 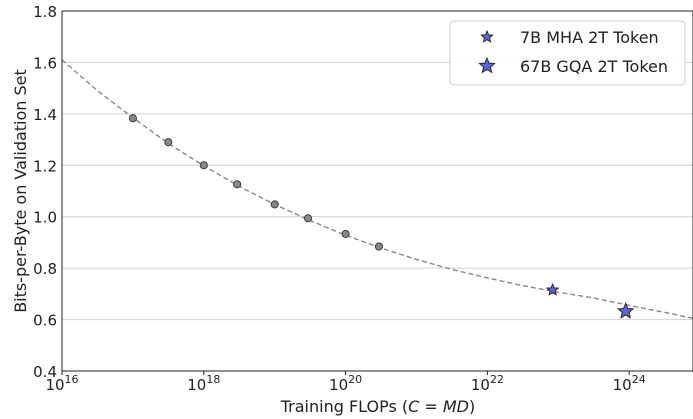 I want to click on x-axis-title: Training FLOPs (C = MD), so click(x=378, y=406).